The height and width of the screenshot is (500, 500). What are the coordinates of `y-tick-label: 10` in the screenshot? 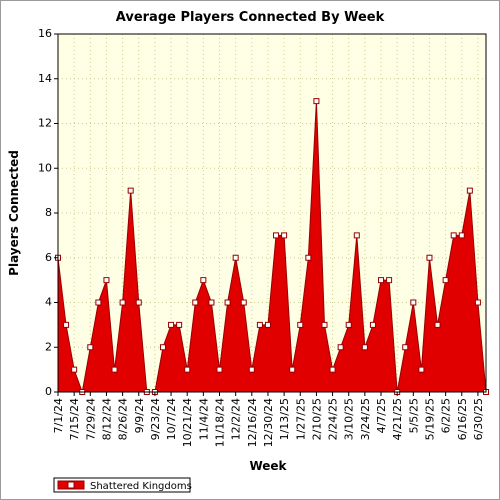 It's located at (45, 167).